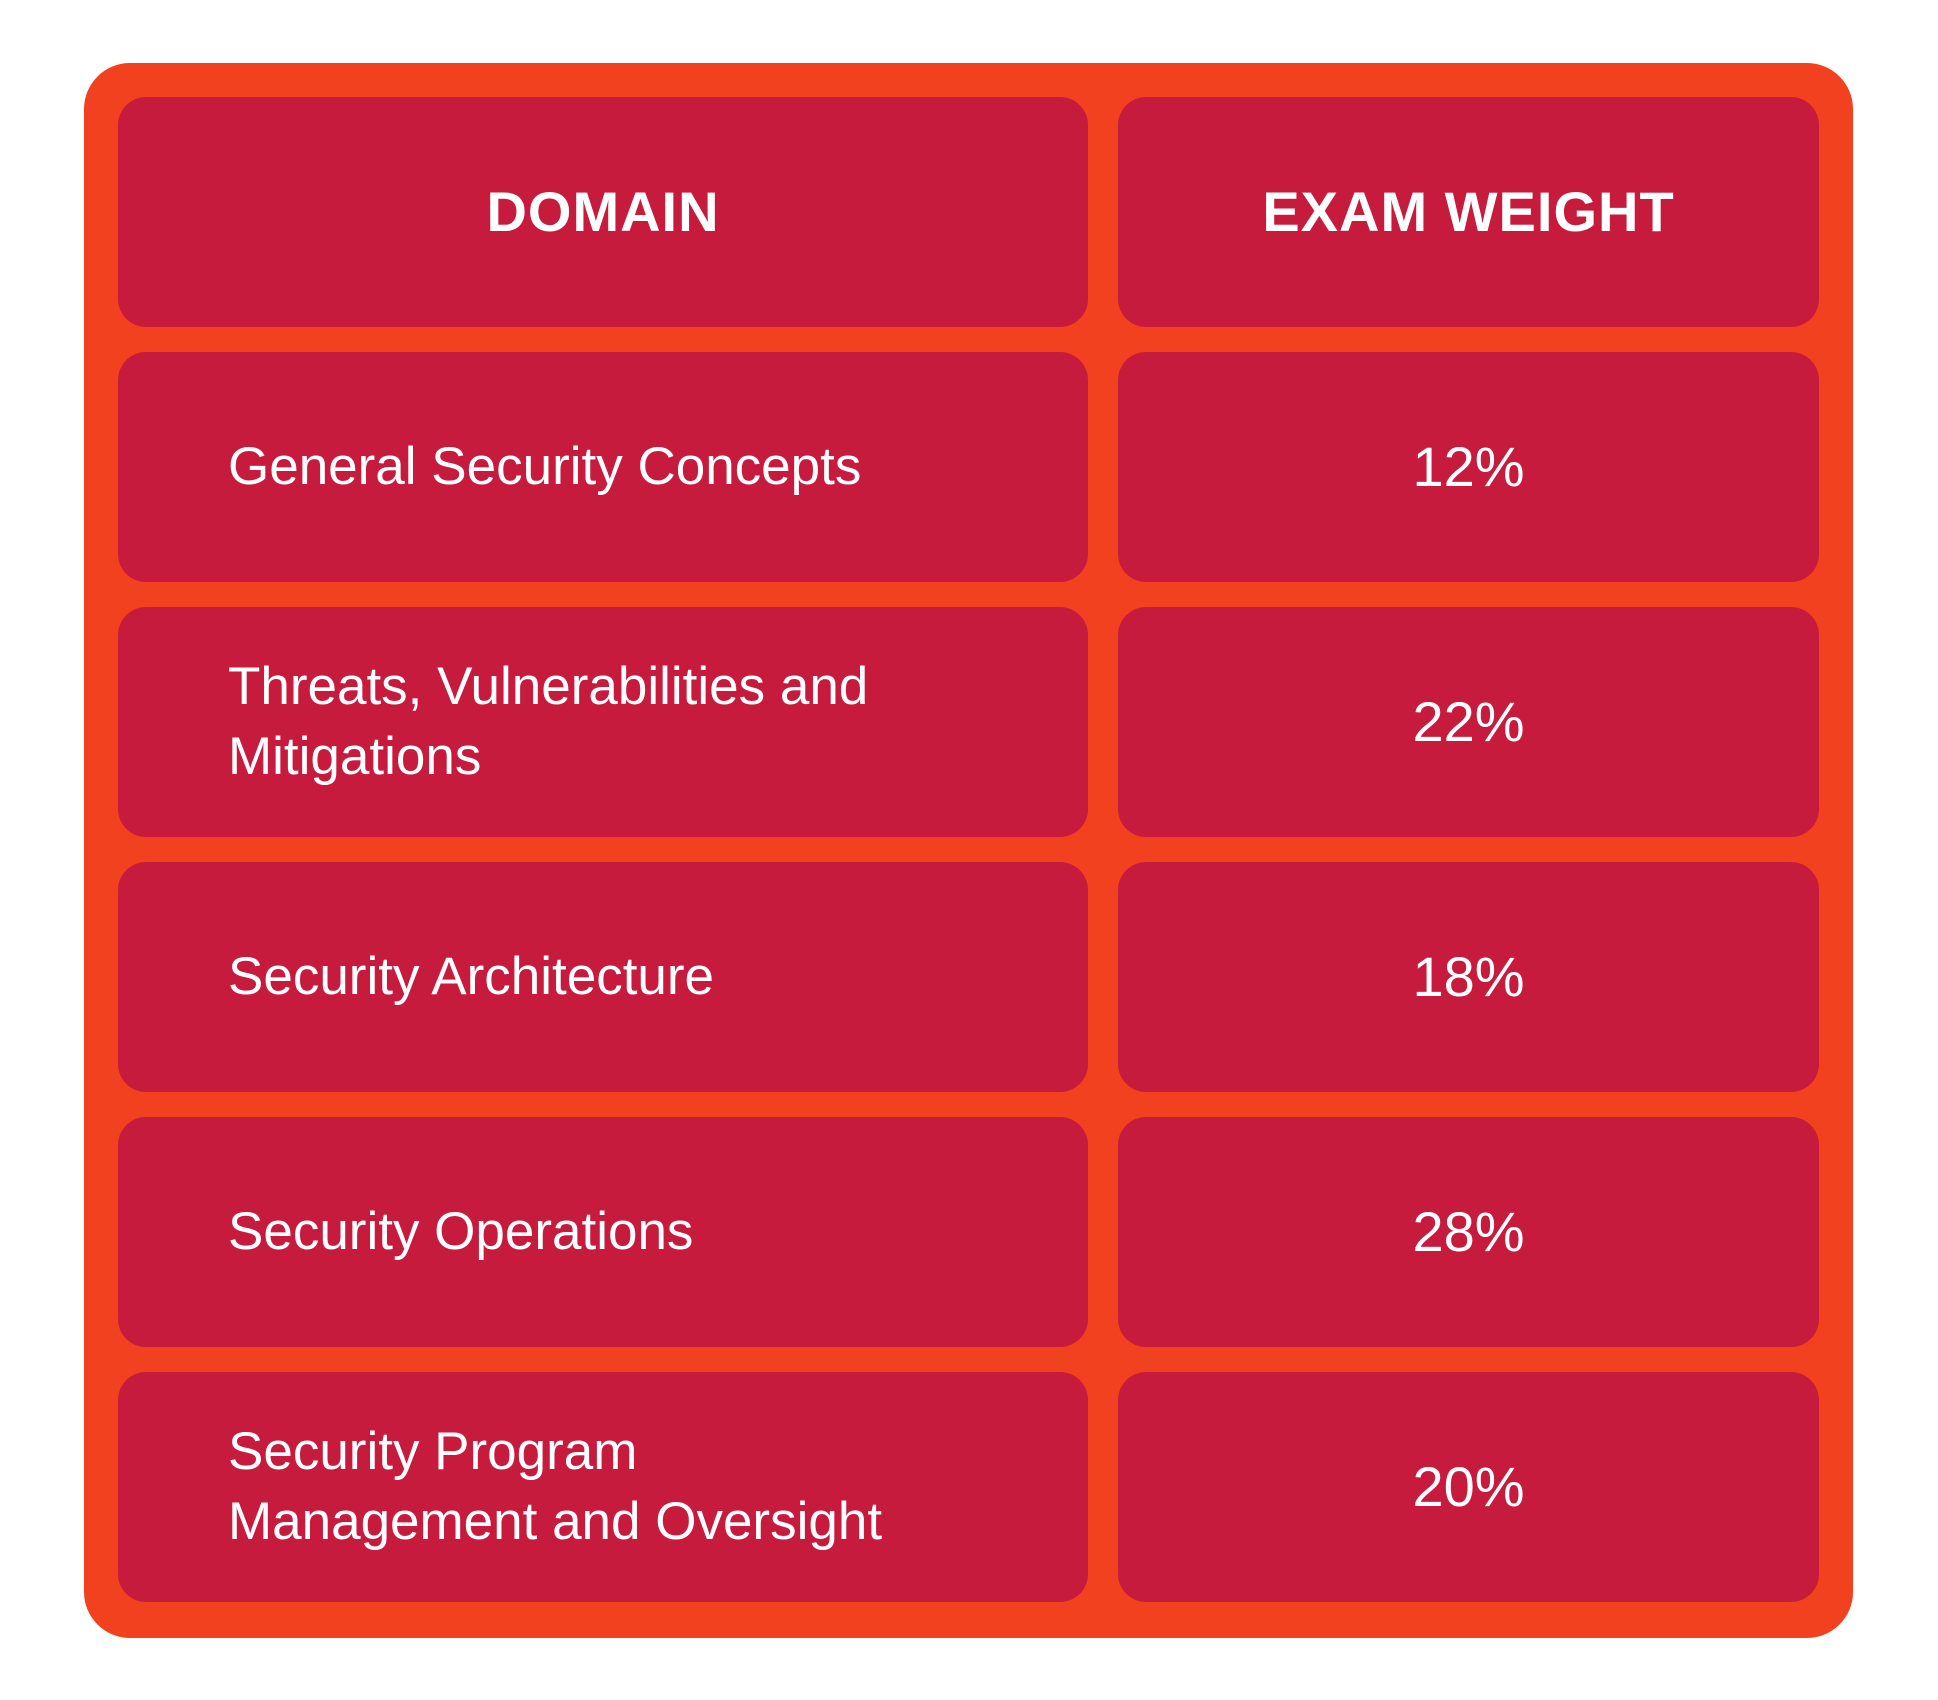 This screenshot has width=1938, height=1700. I want to click on weight-value: 20%, so click(1468, 1487).